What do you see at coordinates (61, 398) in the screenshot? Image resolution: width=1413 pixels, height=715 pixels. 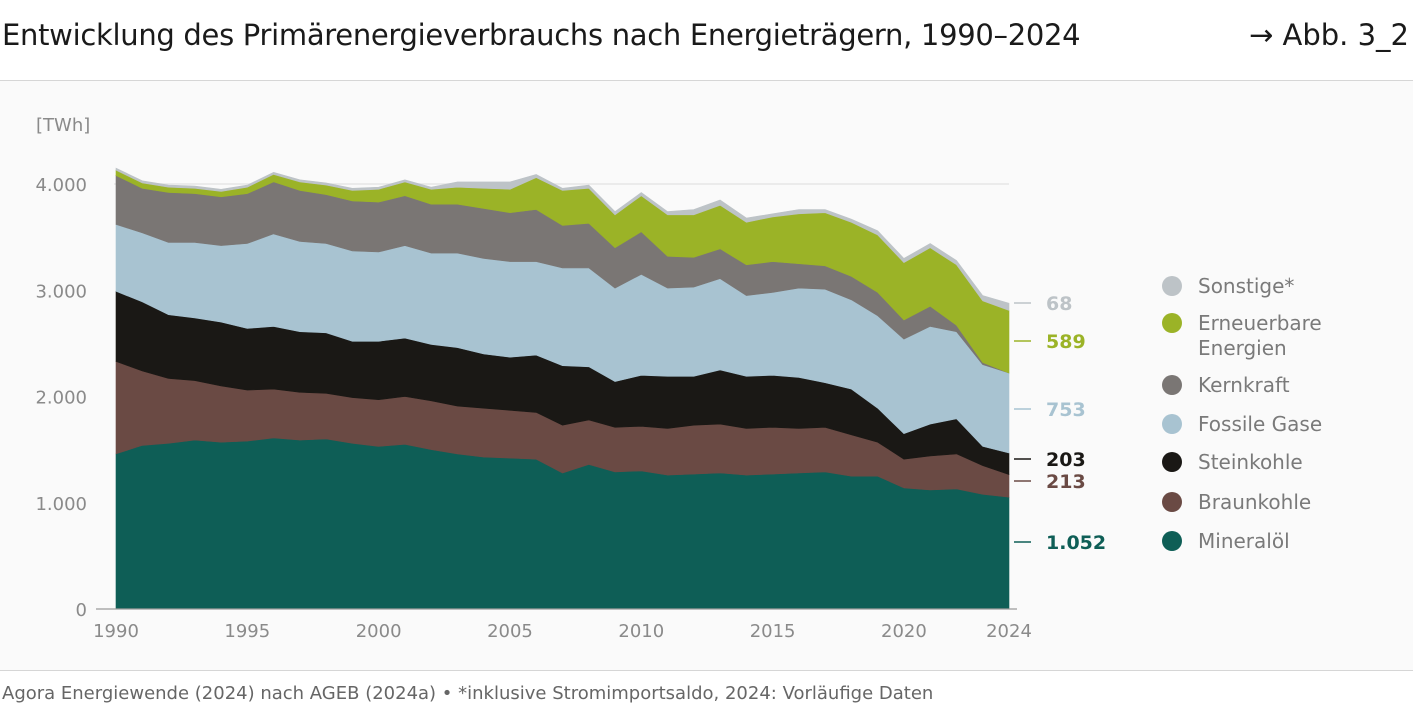 I see `y-tick-label: 2.000` at bounding box center [61, 398].